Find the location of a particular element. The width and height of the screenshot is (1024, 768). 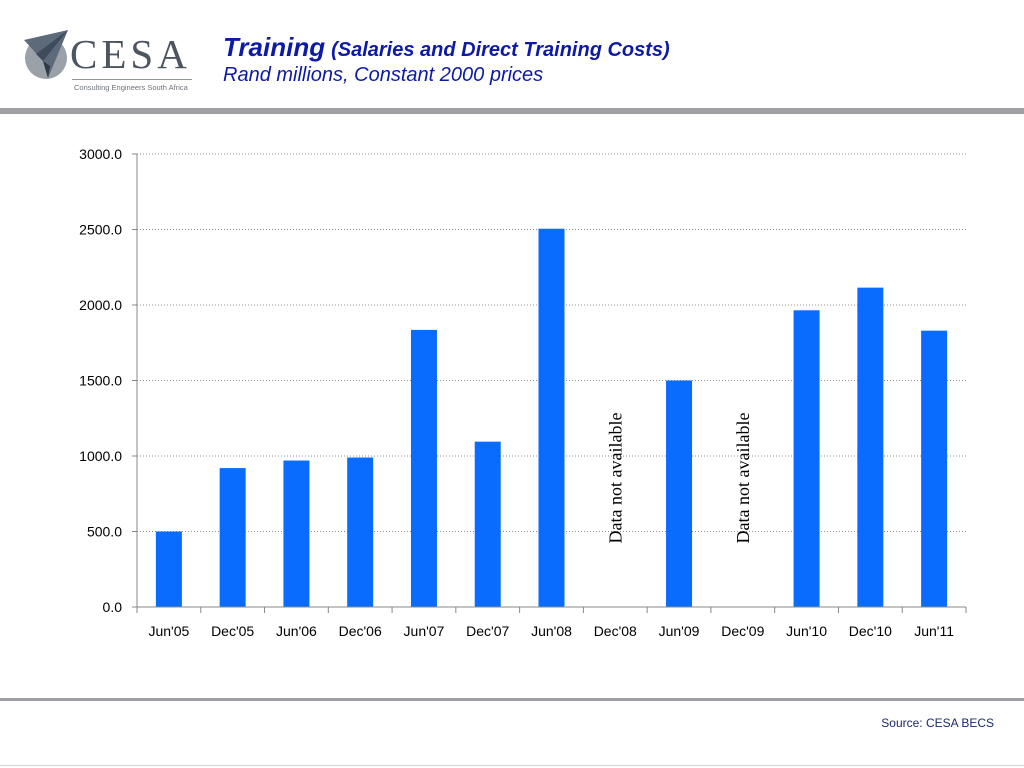

x-tick-label: Jun'08 is located at coordinates (551, 631).